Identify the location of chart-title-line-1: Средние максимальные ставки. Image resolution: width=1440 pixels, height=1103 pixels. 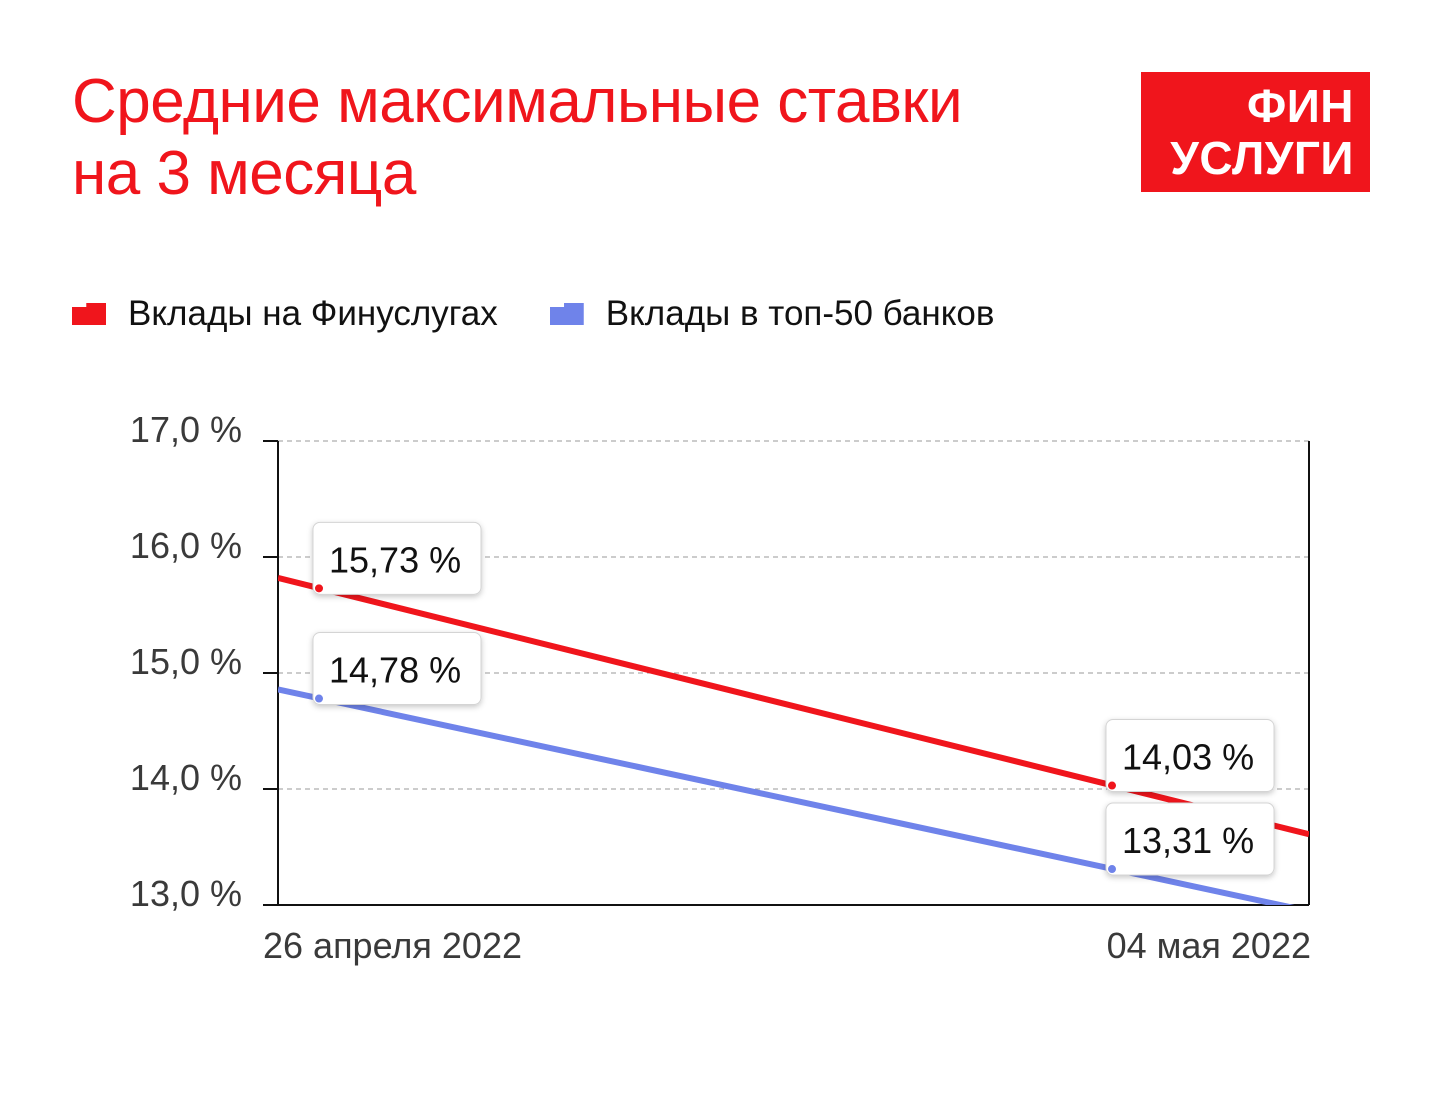
(517, 101).